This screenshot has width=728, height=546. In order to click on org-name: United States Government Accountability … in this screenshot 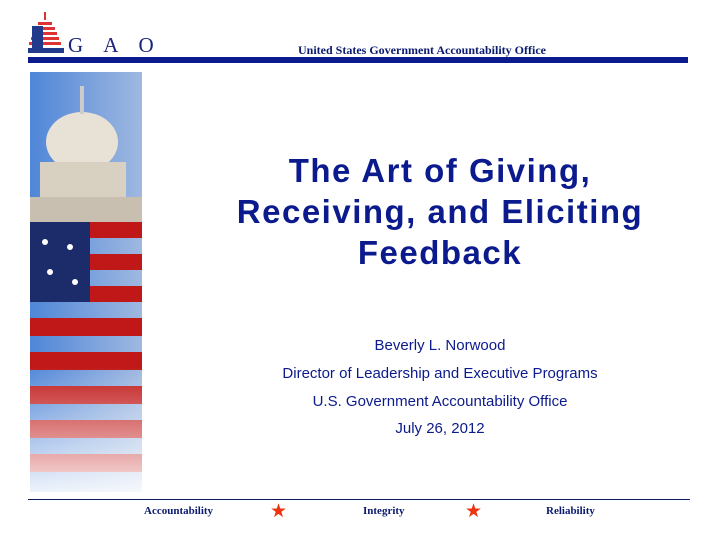, I will do `click(422, 50)`.